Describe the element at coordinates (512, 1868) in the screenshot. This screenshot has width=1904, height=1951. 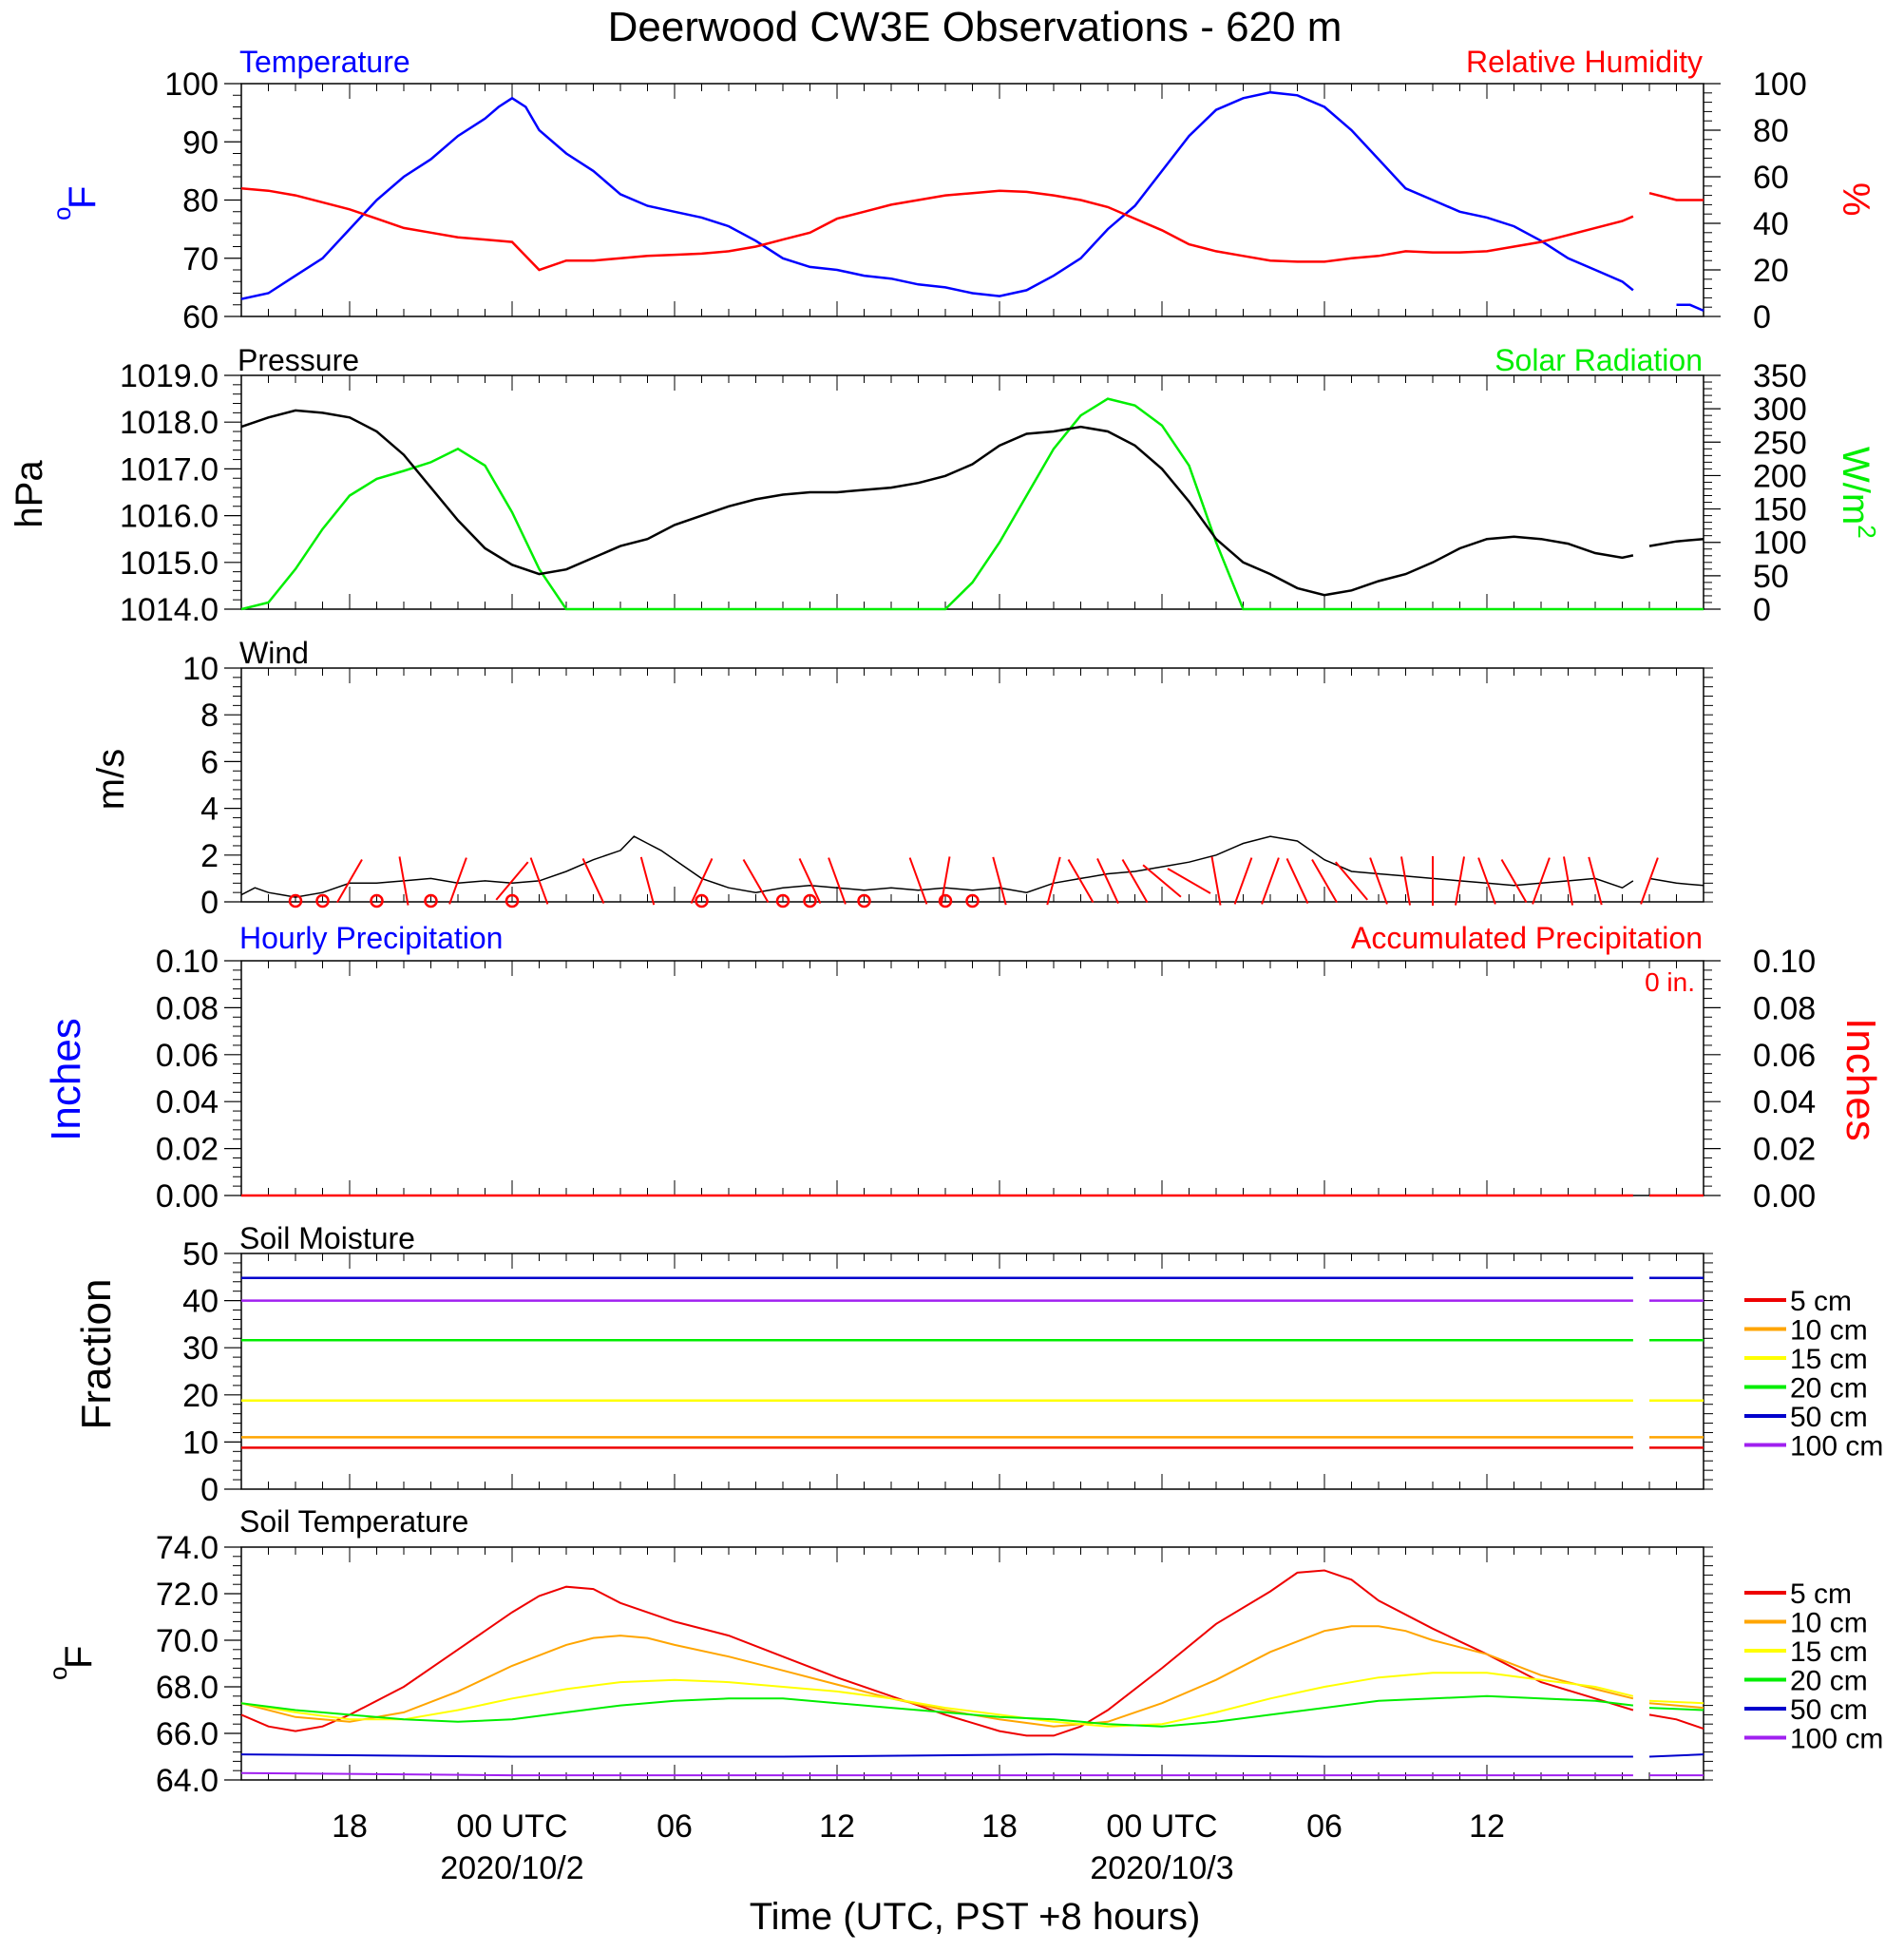
I see `x-date-label: 2020/10/2` at that location.